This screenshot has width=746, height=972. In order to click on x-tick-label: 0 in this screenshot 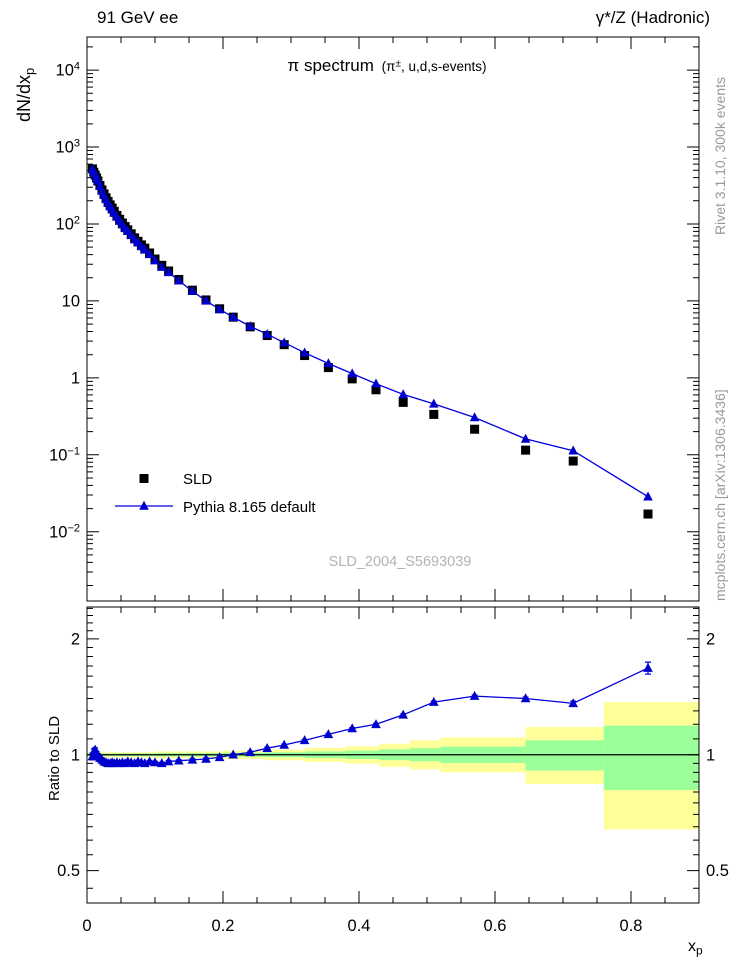, I will do `click(86, 926)`.